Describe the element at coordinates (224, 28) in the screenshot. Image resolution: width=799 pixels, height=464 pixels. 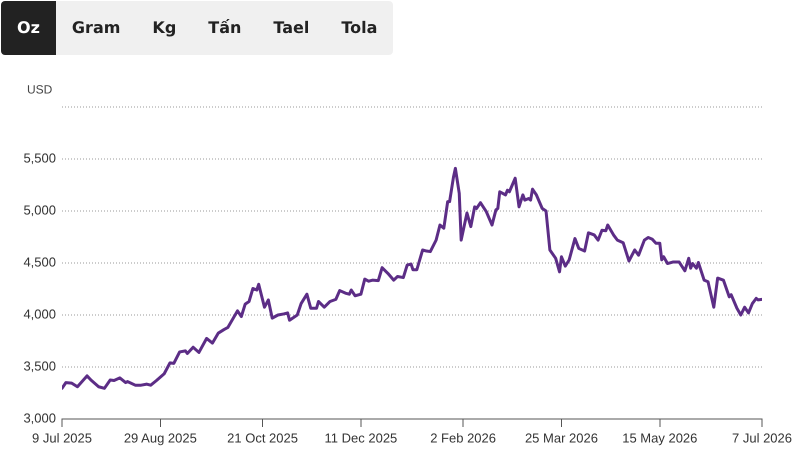
I see `text: Tấn` at that location.